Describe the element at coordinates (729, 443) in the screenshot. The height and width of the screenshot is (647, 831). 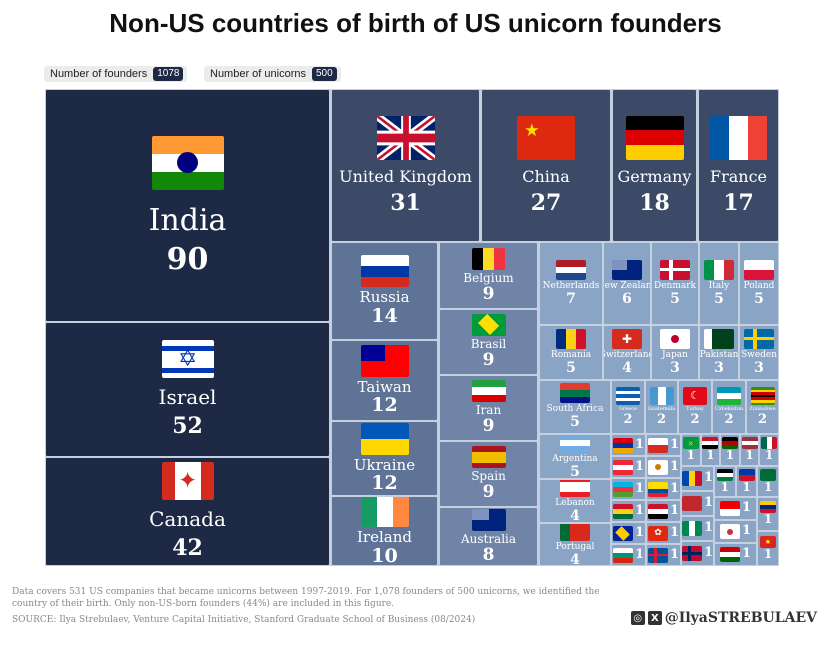
I see `kenya-flag-icon` at that location.